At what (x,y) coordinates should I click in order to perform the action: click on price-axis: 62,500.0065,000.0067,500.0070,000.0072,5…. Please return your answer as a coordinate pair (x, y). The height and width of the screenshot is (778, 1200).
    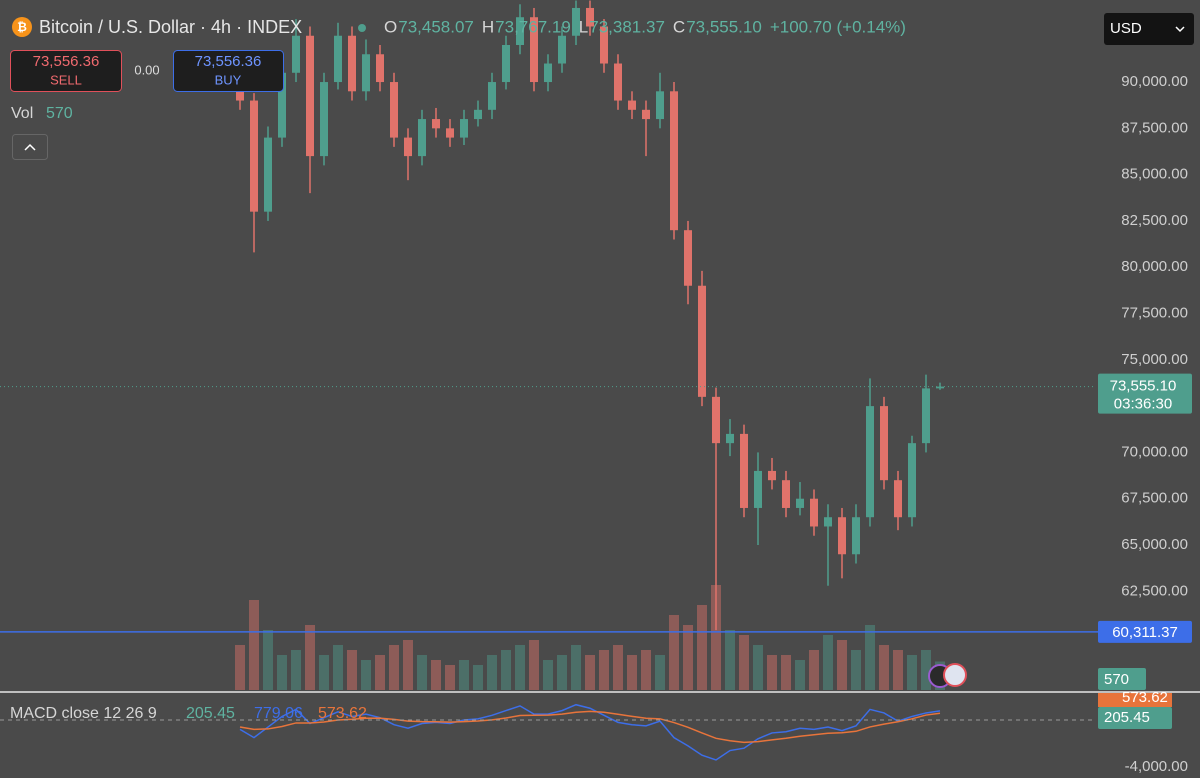
    Looking at the image, I should click on (1154, 424).